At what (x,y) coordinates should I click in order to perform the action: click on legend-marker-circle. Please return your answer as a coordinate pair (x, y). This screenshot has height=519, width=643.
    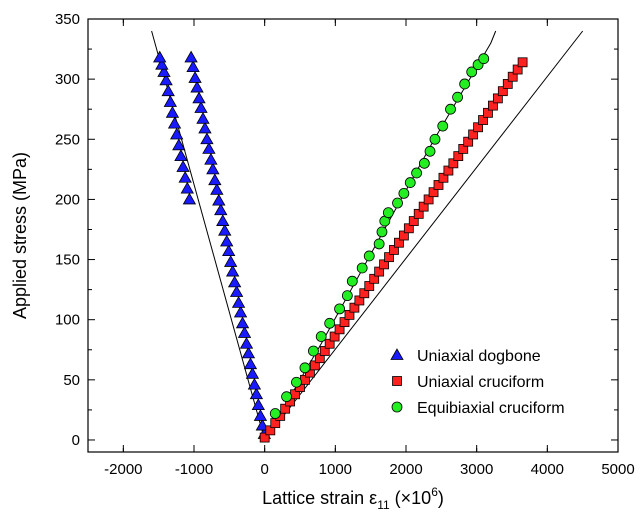
    Looking at the image, I should click on (397, 407).